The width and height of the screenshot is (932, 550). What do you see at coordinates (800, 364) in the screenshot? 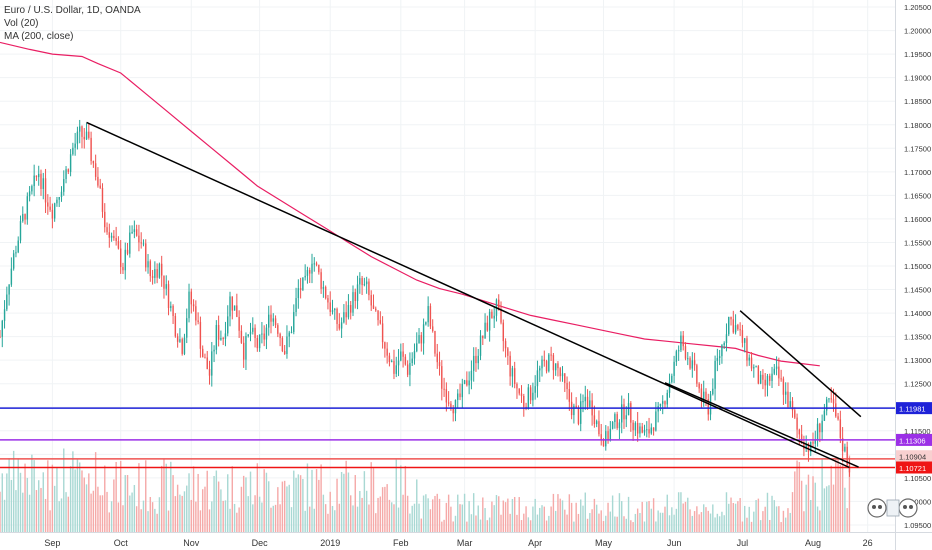
I see `trendline` at bounding box center [800, 364].